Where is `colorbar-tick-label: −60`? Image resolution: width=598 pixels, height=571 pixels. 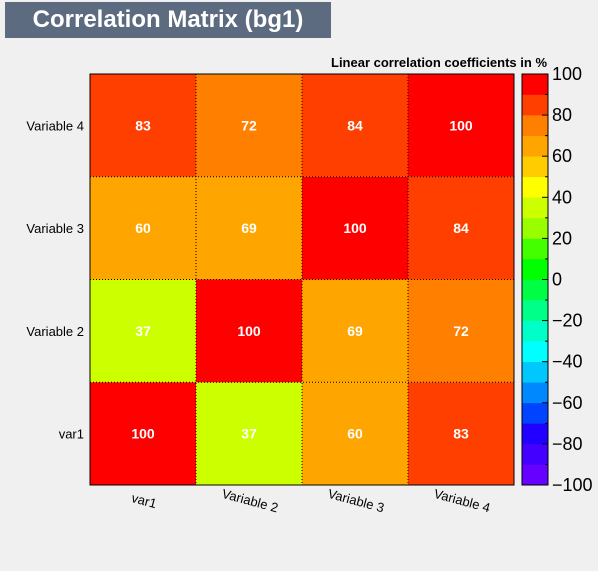 colorbar-tick-label: −60 is located at coordinates (567, 403).